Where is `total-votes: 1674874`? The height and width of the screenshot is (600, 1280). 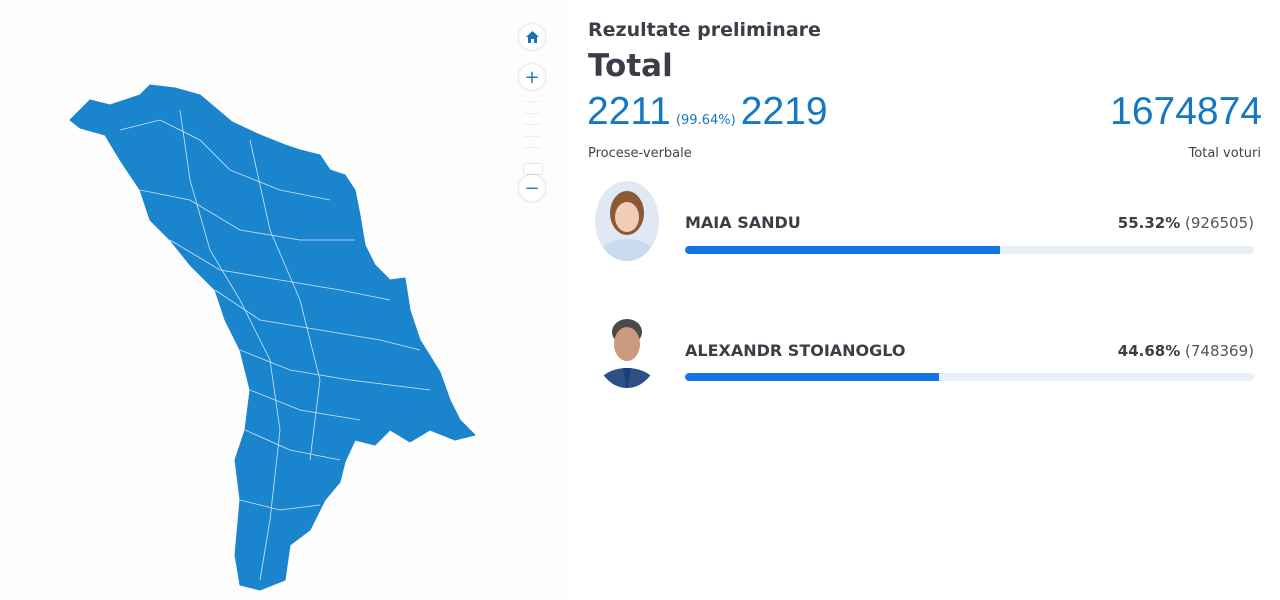 total-votes: 1674874 is located at coordinates (1186, 111).